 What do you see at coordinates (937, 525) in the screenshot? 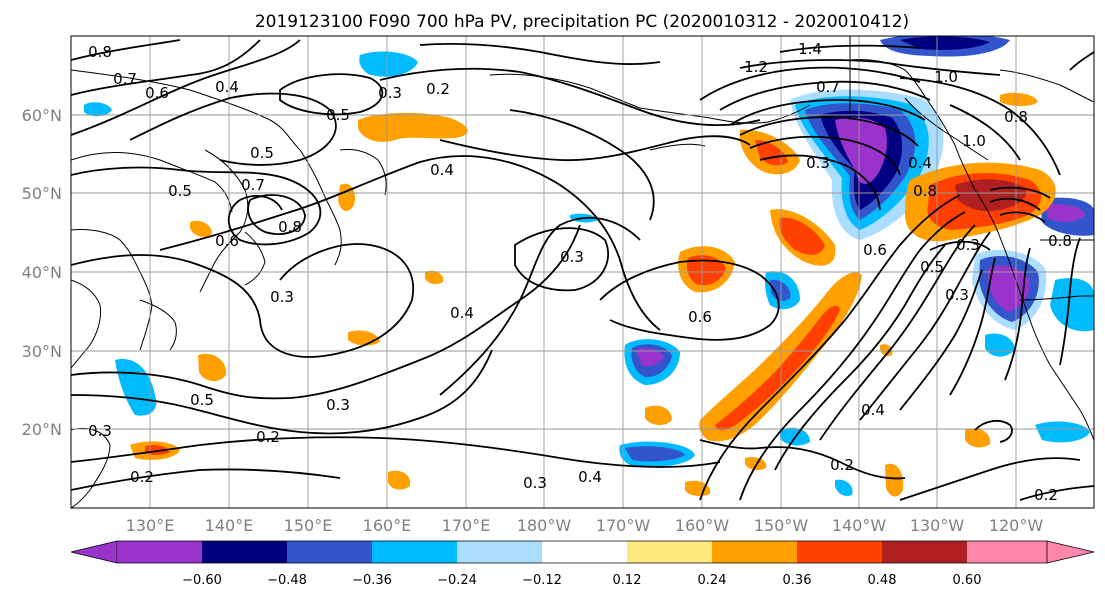
I see `lon-tick-label: 130°W` at bounding box center [937, 525].